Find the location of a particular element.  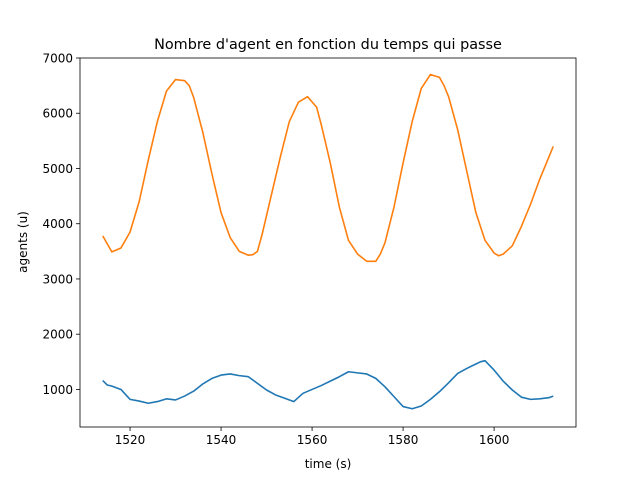

x-axis-ticks: 1520 1540 1560 1580 1600 is located at coordinates (312, 437).